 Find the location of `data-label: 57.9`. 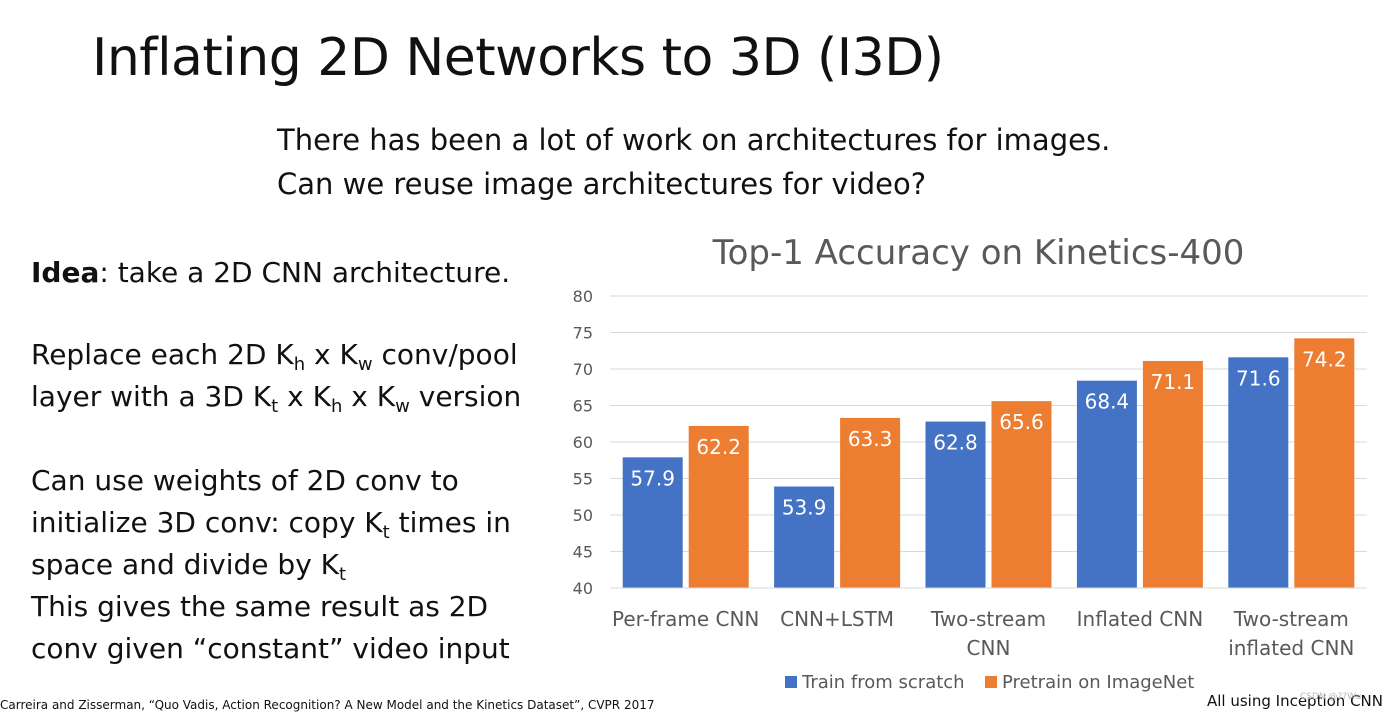

data-label: 57.9 is located at coordinates (652, 478).